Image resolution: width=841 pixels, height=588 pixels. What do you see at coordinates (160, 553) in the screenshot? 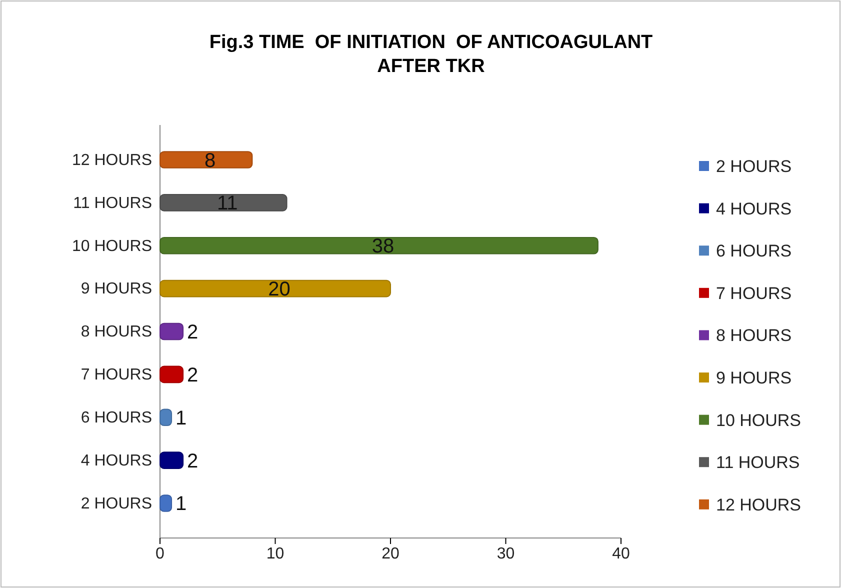
I see `x-tick-label: 0` at bounding box center [160, 553].